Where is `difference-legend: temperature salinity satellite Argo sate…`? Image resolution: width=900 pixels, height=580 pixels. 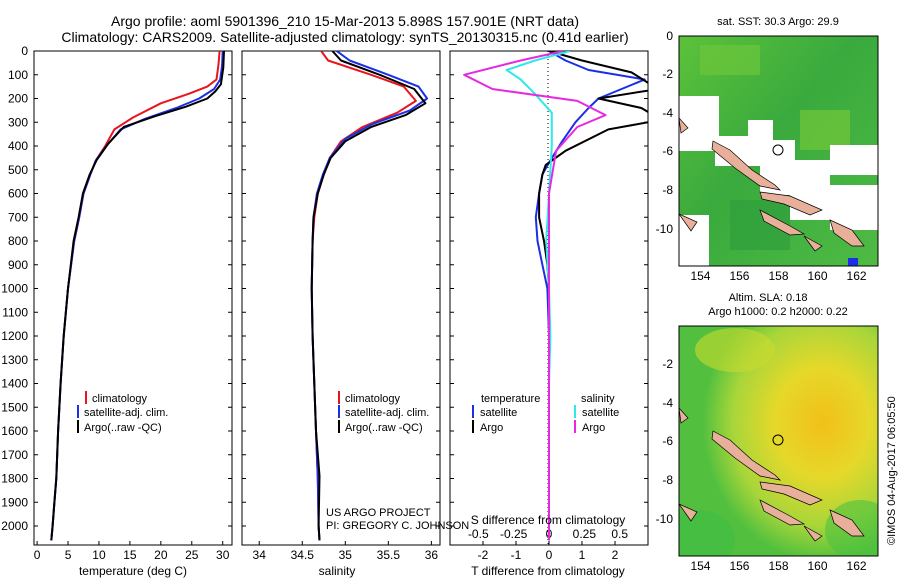
difference-legend: temperature salinity satellite Argo sate… is located at coordinates (545, 413).